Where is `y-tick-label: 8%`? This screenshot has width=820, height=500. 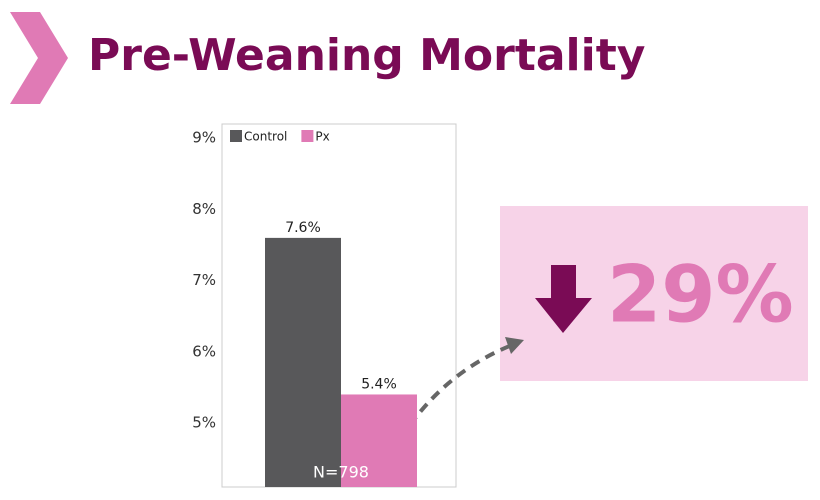
y-tick-label: 8% is located at coordinates (204, 209).